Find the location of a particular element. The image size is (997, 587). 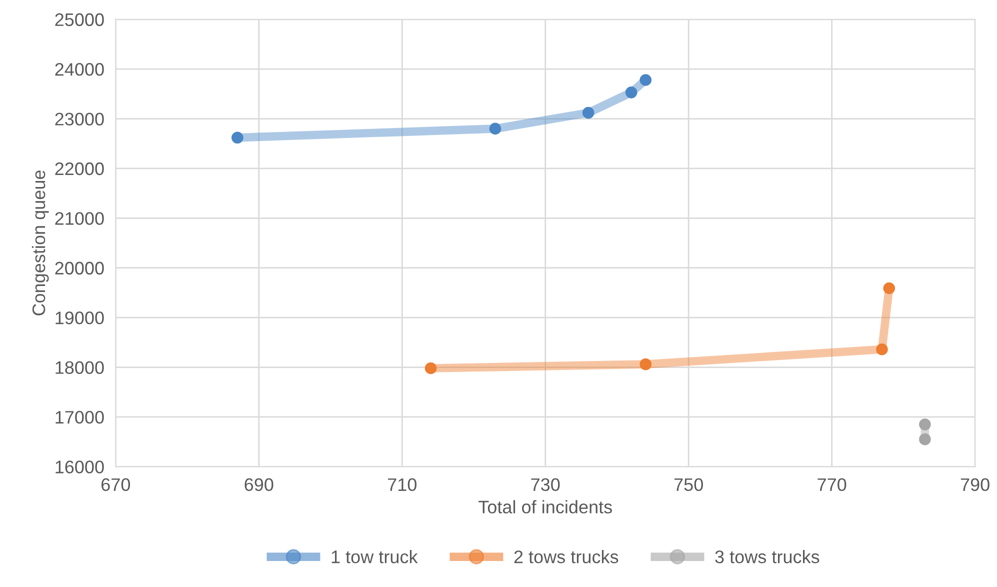

y-tick-label: 24000 is located at coordinates (79, 69).